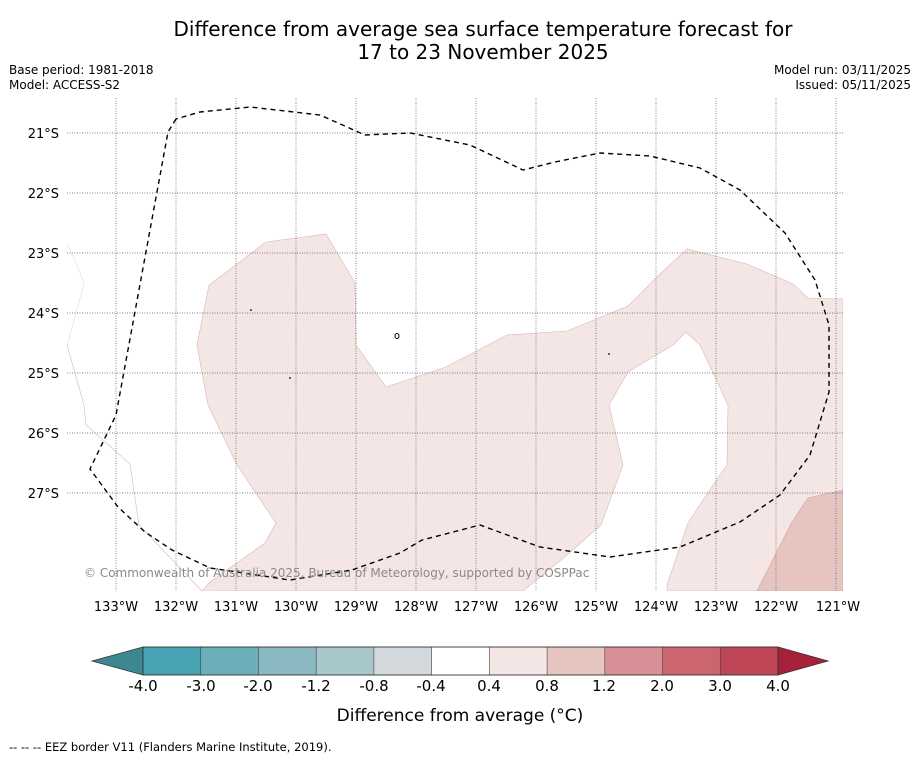  I want to click on meta-left: Base period: 1981-2018 Model: ACCESS-S2, so click(81, 78).